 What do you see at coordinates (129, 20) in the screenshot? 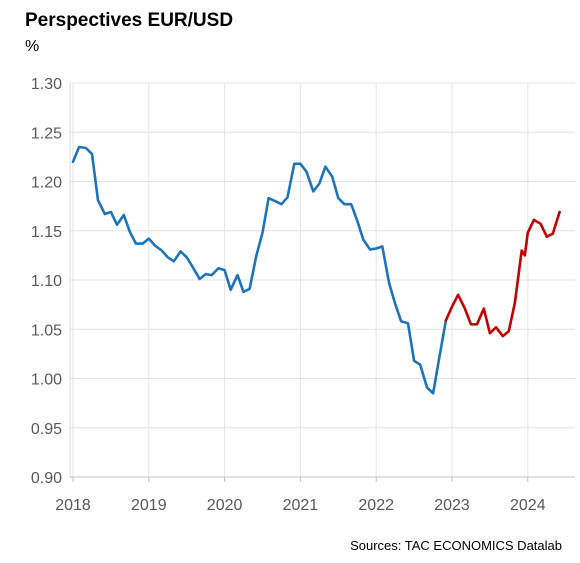
I see `chart-title: Perspectives EUR/USD` at bounding box center [129, 20].